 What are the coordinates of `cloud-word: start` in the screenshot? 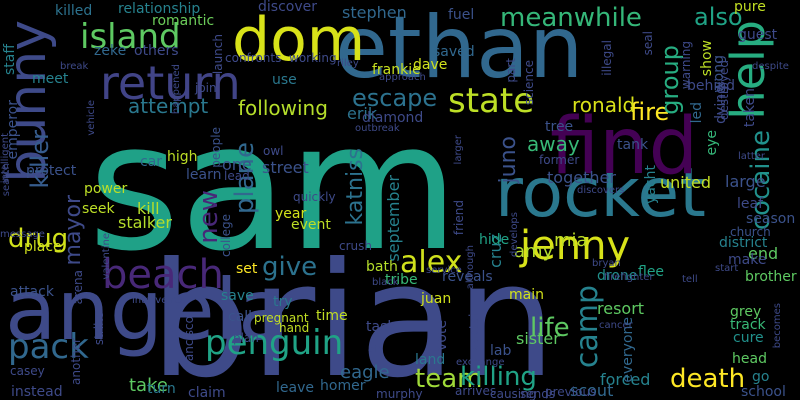 It's located at (727, 268).